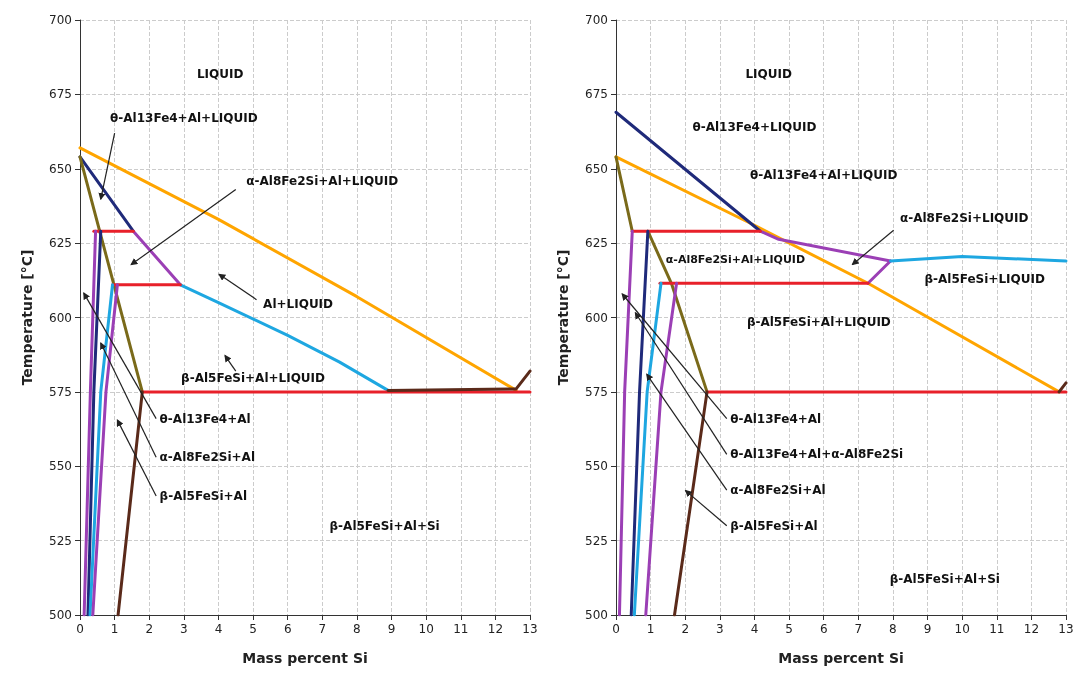 This screenshot has height=695, width=1088. I want to click on annotation: α-Al8Fe2Si+LIQUID, so click(964, 217).